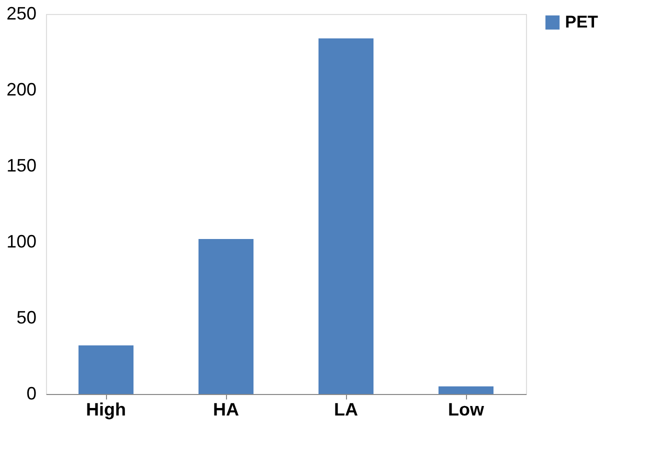 Image resolution: width=652 pixels, height=462 pixels. What do you see at coordinates (226, 410) in the screenshot?
I see `x-tick-label: HA` at bounding box center [226, 410].